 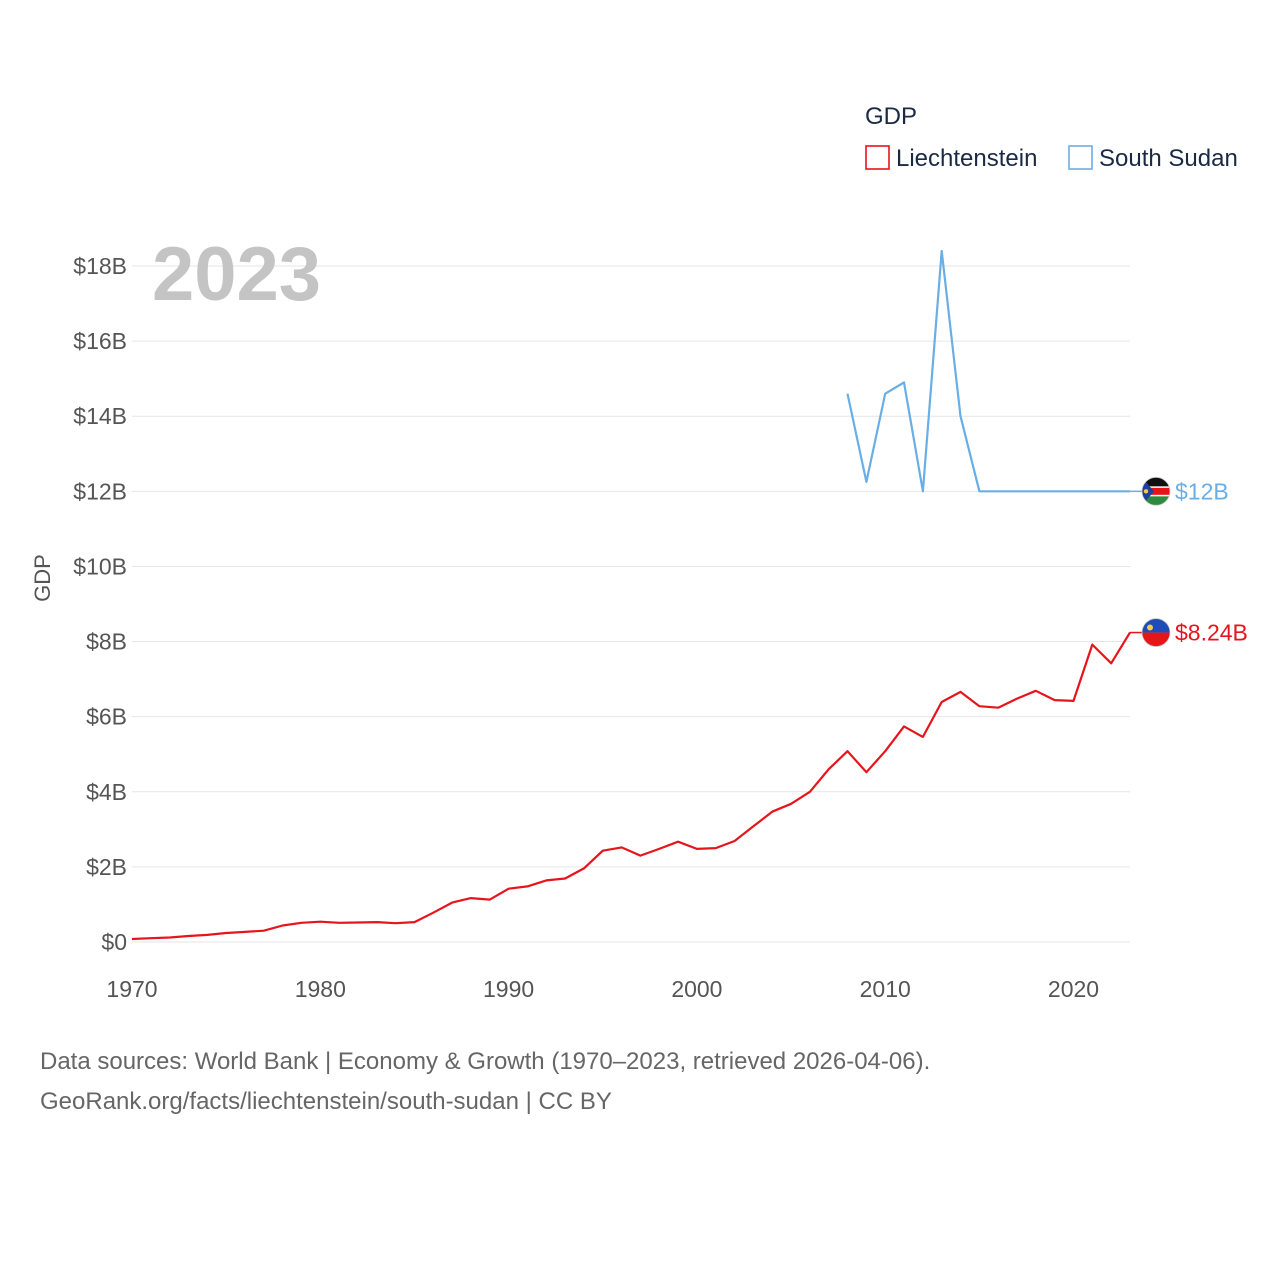 What do you see at coordinates (877, 157) in the screenshot?
I see `legend-swatch-liechtenstein` at bounding box center [877, 157].